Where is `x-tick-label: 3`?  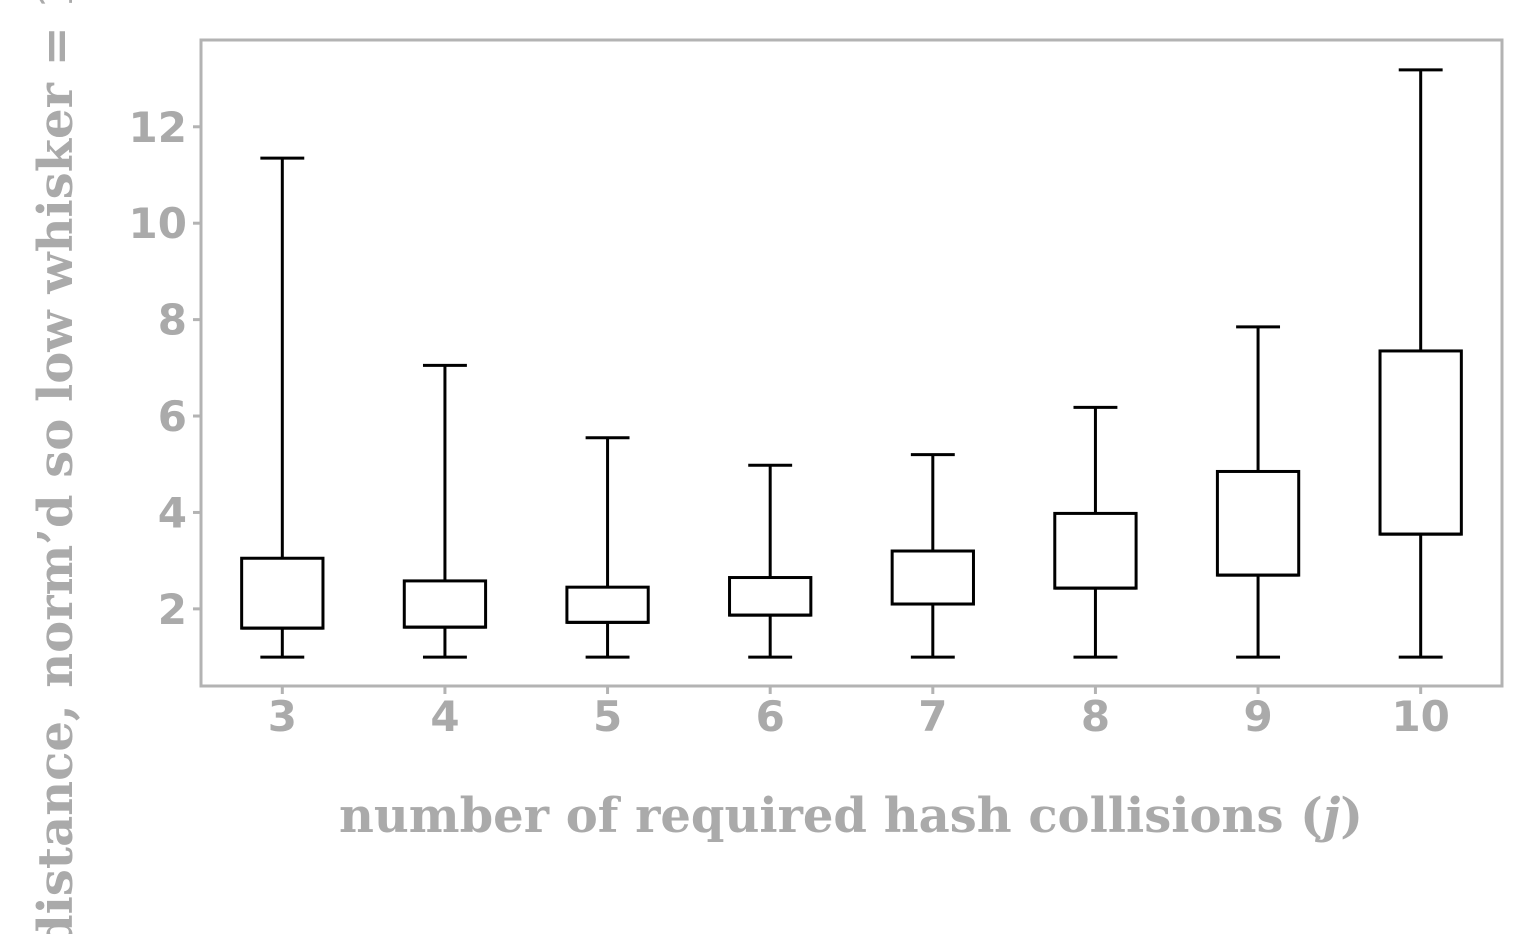
x-tick-label: 3 is located at coordinates (282, 716).